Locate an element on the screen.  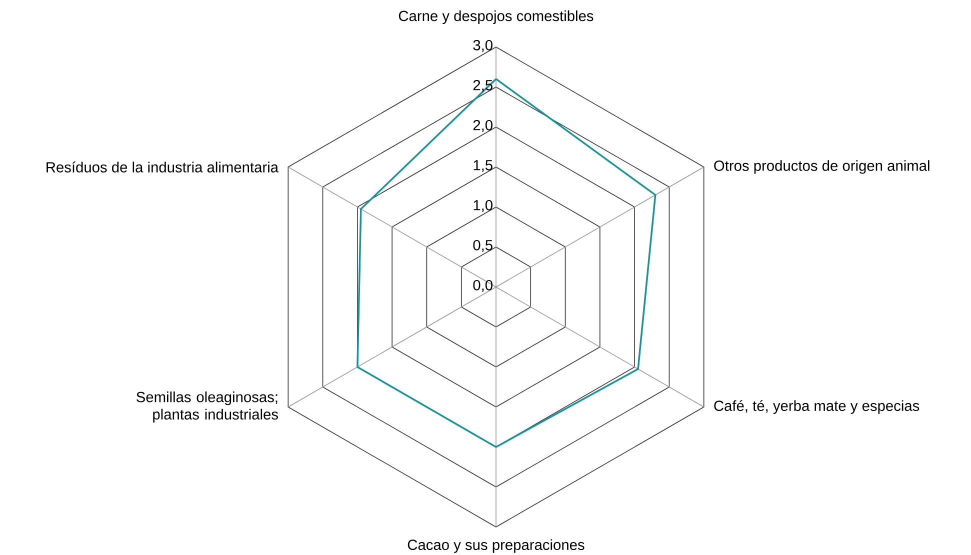
spoke-label: Café, té, yerba mate y especias is located at coordinates (817, 407).